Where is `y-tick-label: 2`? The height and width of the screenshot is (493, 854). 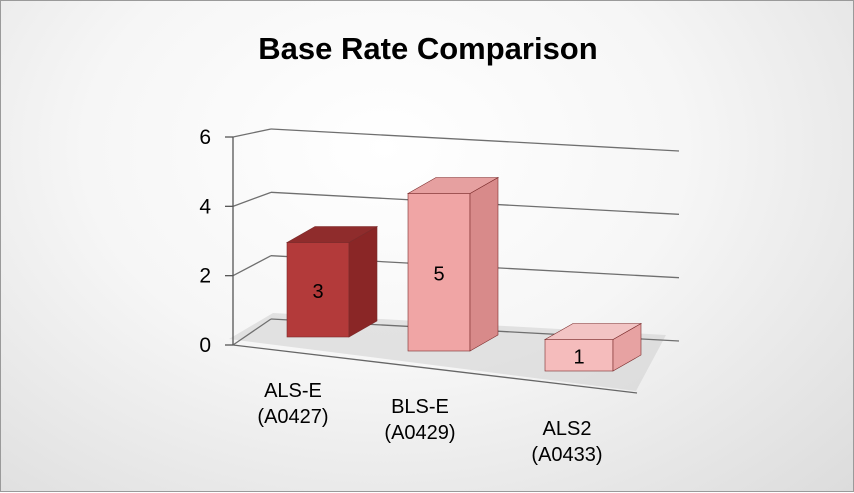
y-tick-label: 2 is located at coordinates (205, 276).